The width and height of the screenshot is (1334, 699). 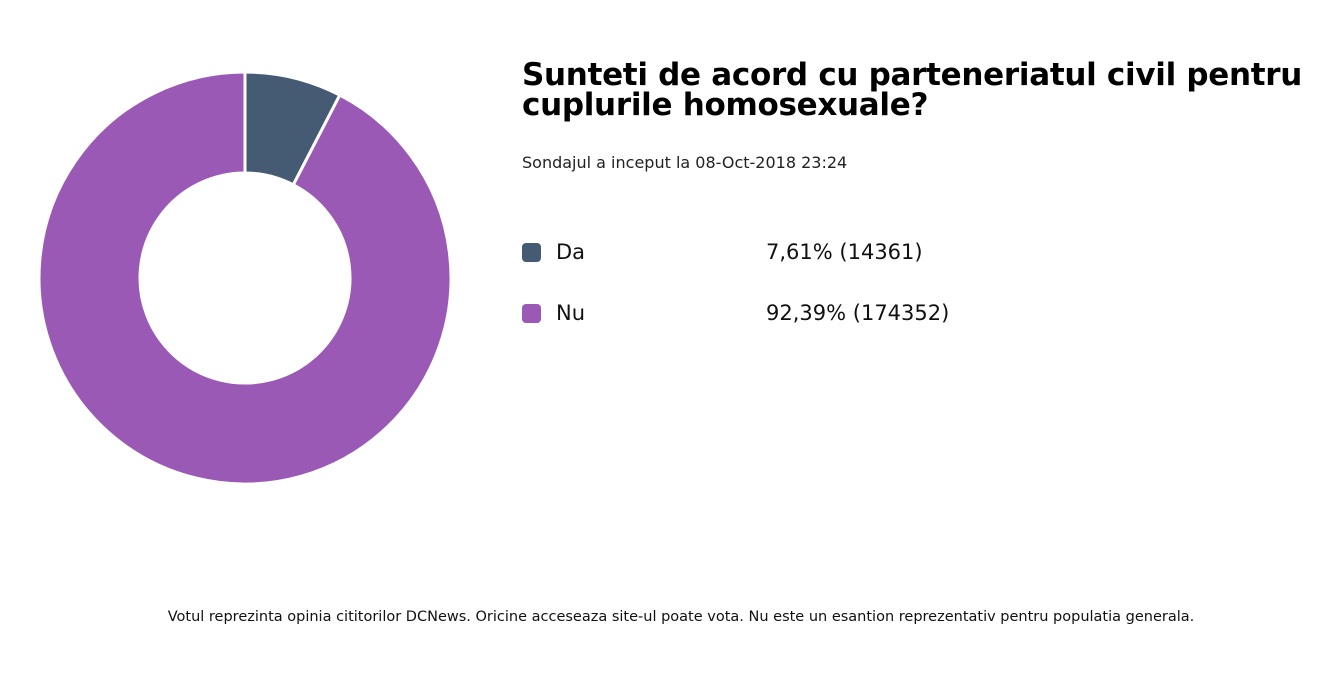 What do you see at coordinates (571, 313) in the screenshot?
I see `legend-label: Nu` at bounding box center [571, 313].